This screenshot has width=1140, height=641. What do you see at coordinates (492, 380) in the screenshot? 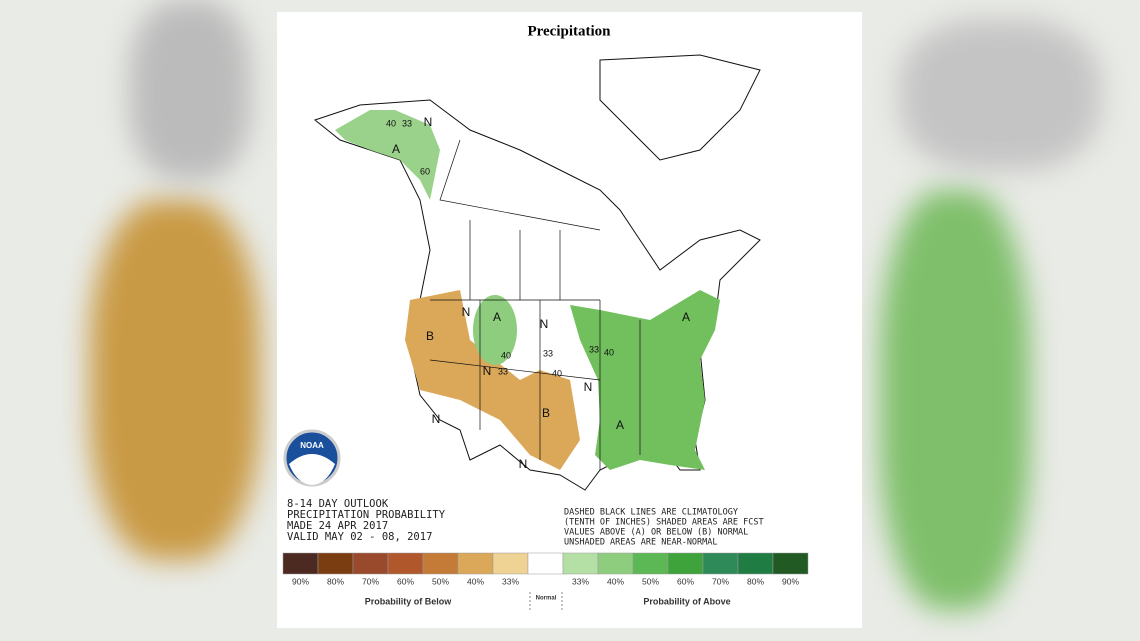
I see `below-area` at bounding box center [492, 380].